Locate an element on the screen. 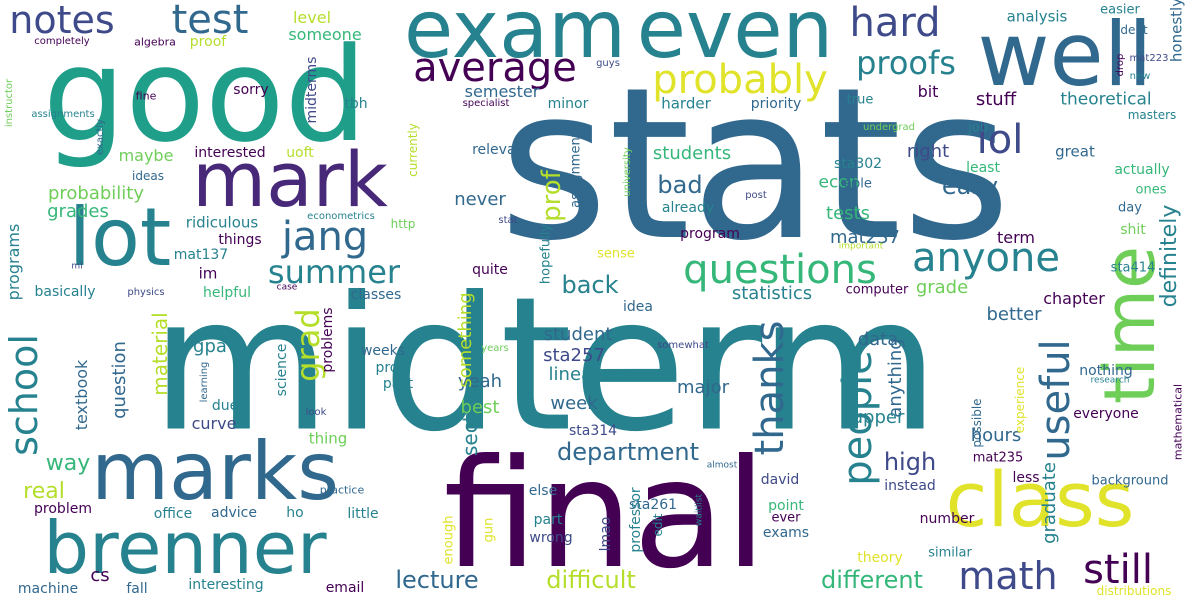  word: theoretical is located at coordinates (1106, 99).